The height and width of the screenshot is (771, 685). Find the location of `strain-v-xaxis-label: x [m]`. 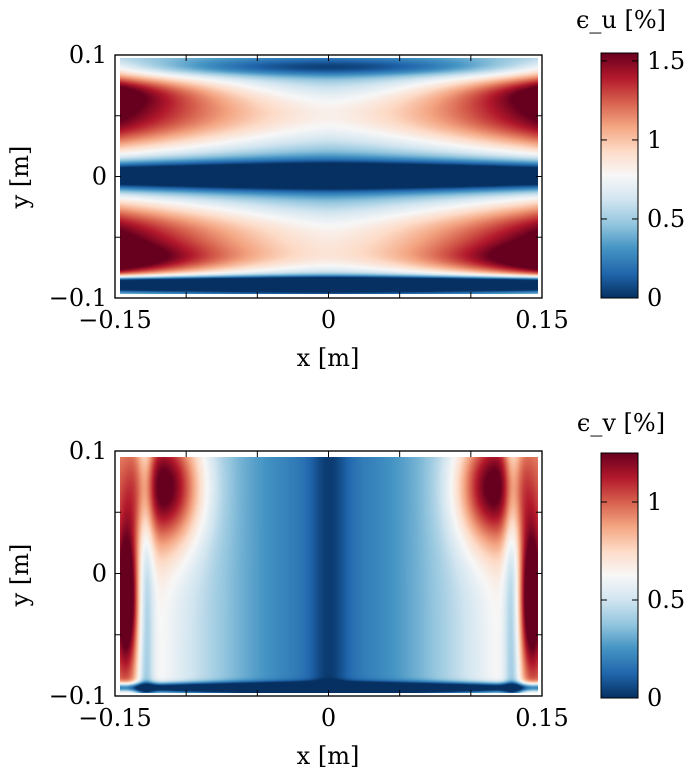

strain-v-xaxis-label: x [m] is located at coordinates (328, 756).